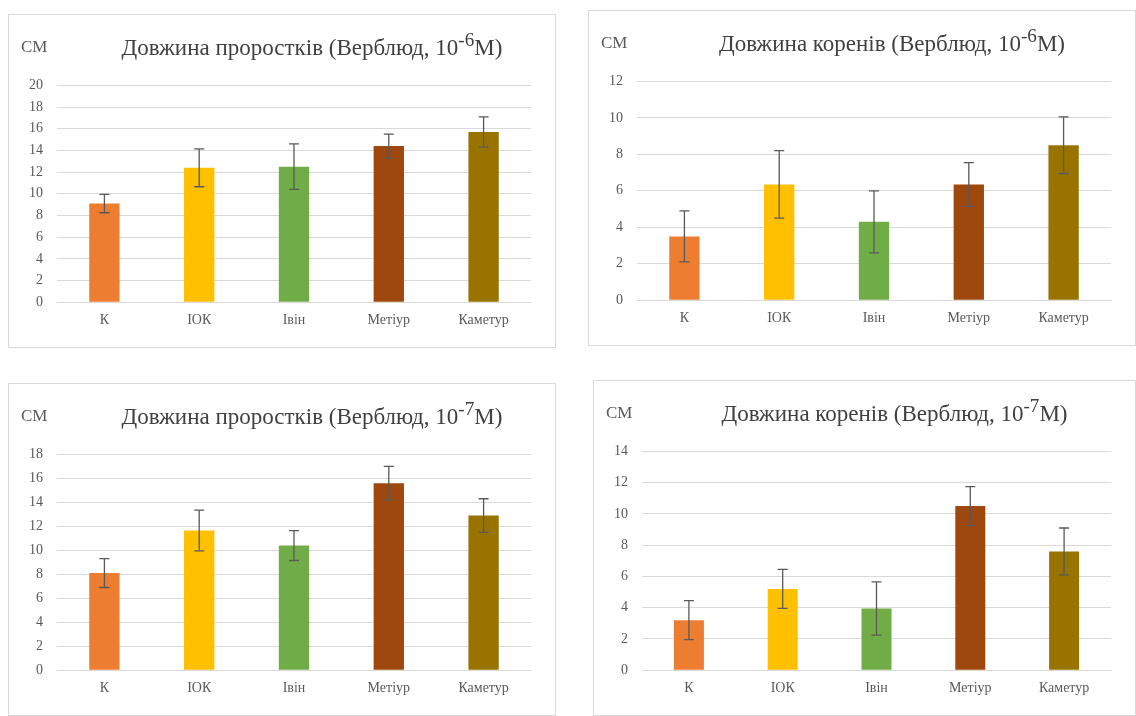 The width and height of the screenshot is (1136, 716). I want to click on y-tick-label: 20, so click(36, 85).